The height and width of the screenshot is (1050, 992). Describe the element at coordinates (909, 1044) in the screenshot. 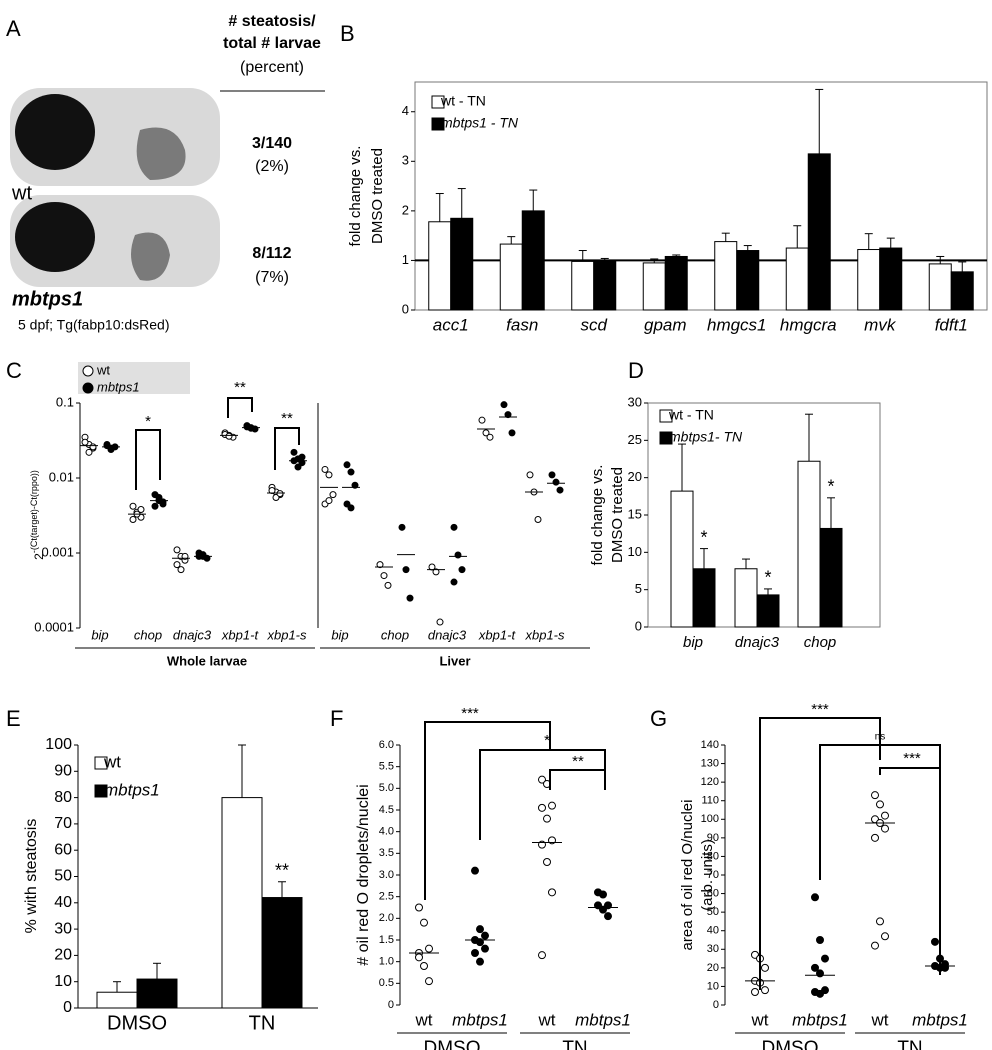

I see `group-label: TN` at that location.